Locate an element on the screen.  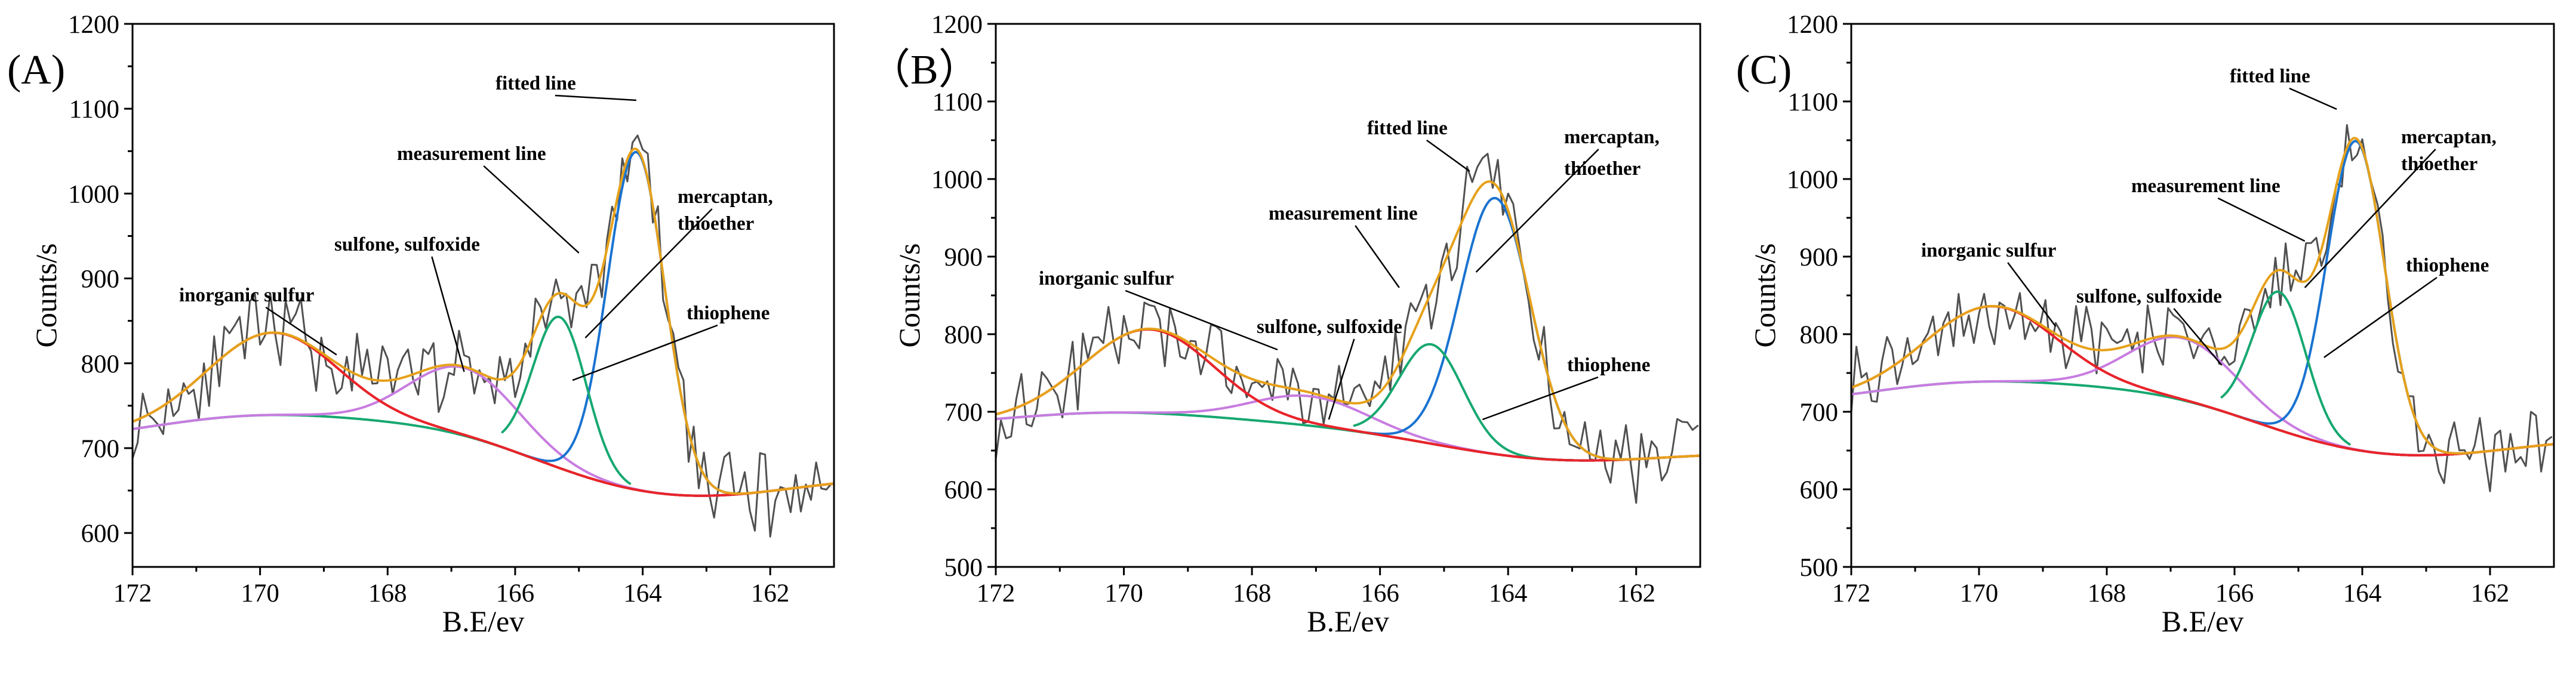
panel-letter: (A) is located at coordinates (36, 70).